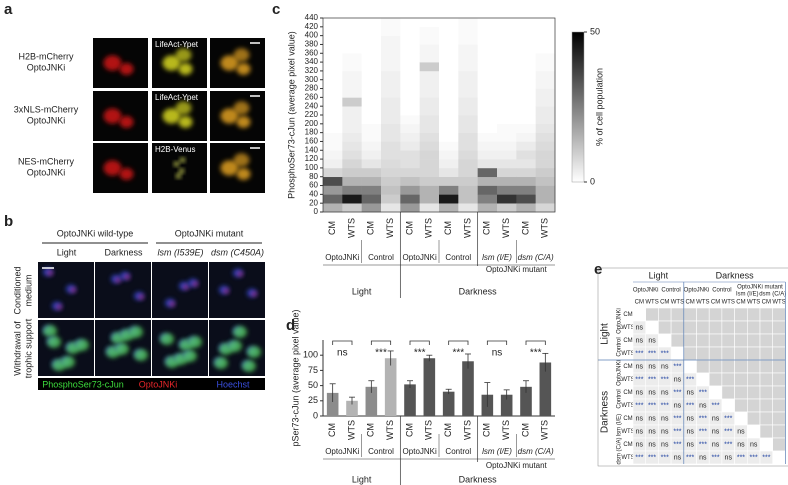 The height and width of the screenshot is (485, 788). I want to click on micrograph, so click(123, 290).